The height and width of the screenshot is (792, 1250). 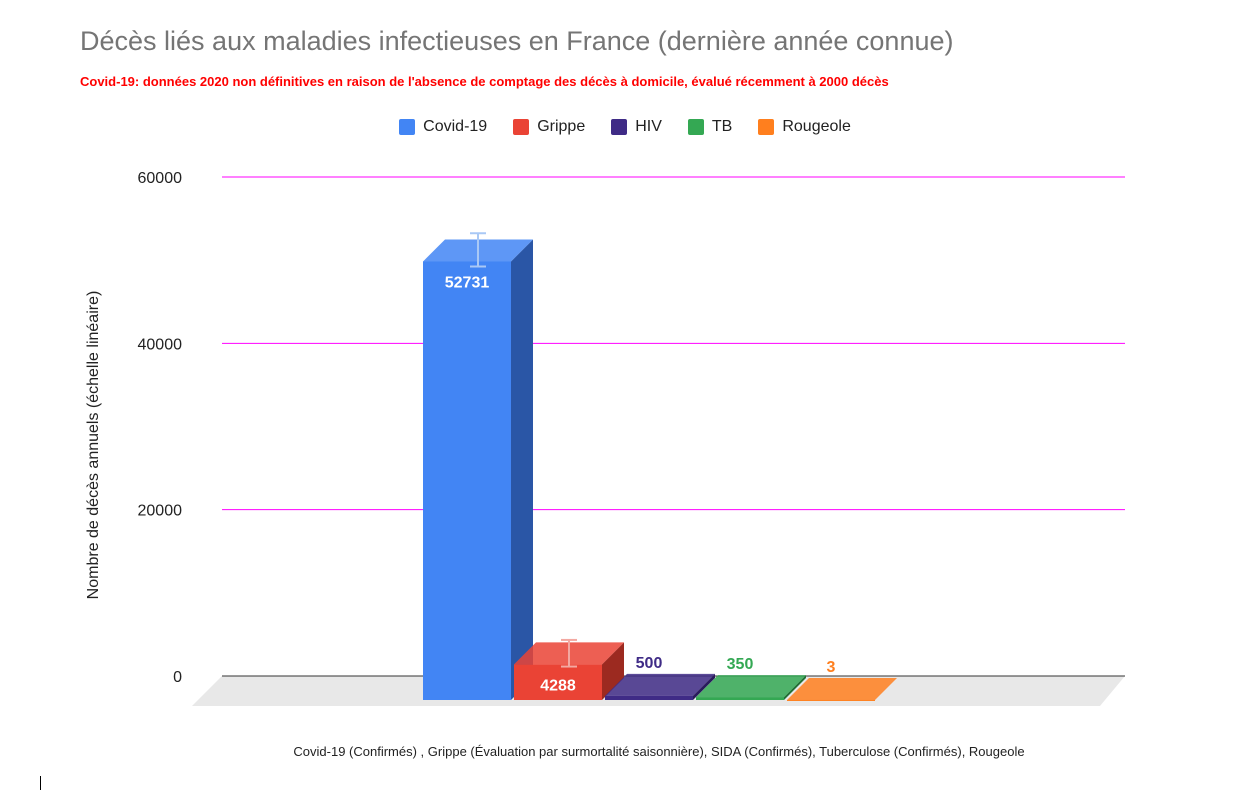 What do you see at coordinates (831, 700) in the screenshot?
I see `bar-front-rougeole` at bounding box center [831, 700].